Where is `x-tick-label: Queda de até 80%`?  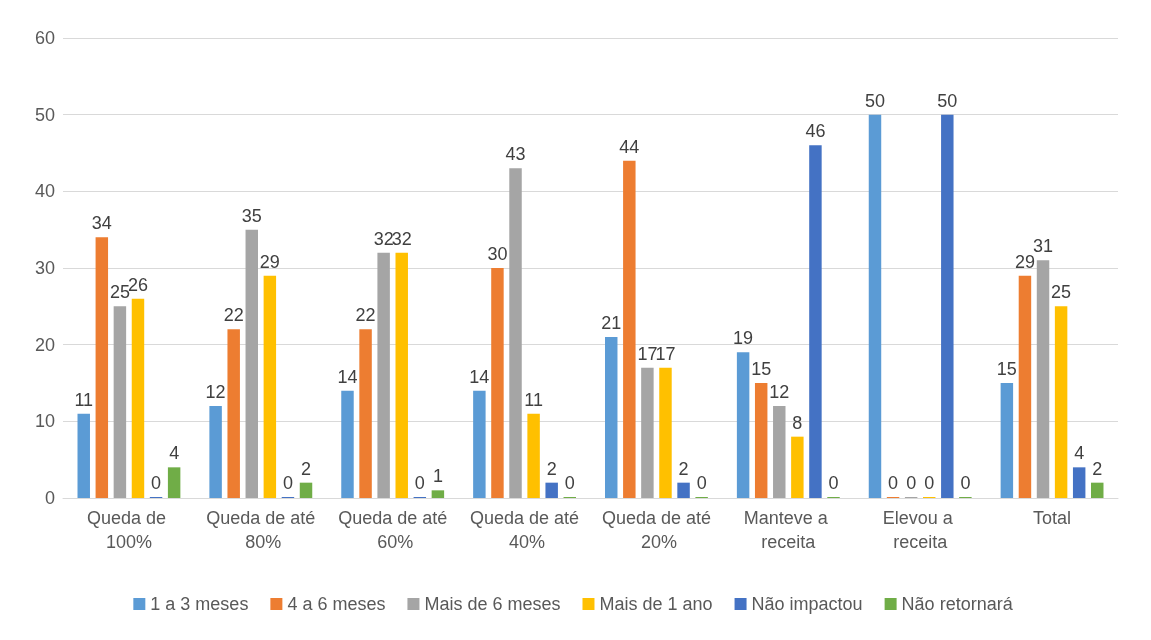 x-tick-label: Queda de até 80% is located at coordinates (261, 530).